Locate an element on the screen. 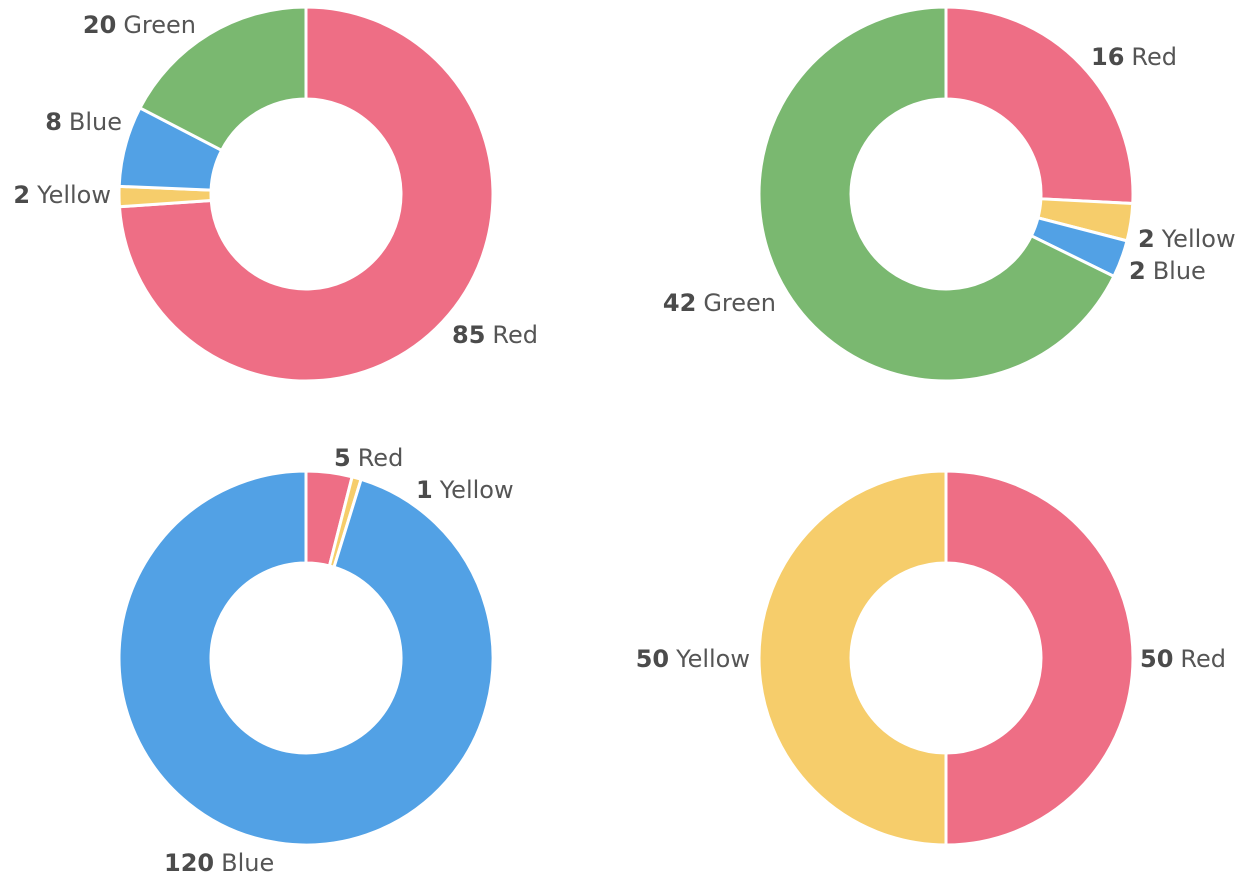 The image size is (1250, 880). slice-label-red: 16 Red is located at coordinates (1134, 57).